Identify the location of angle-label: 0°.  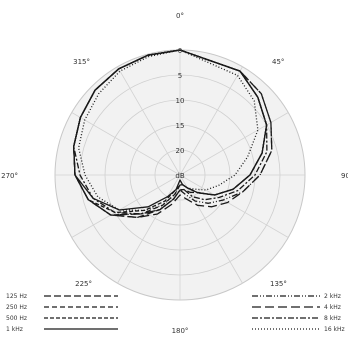
(180, 16).